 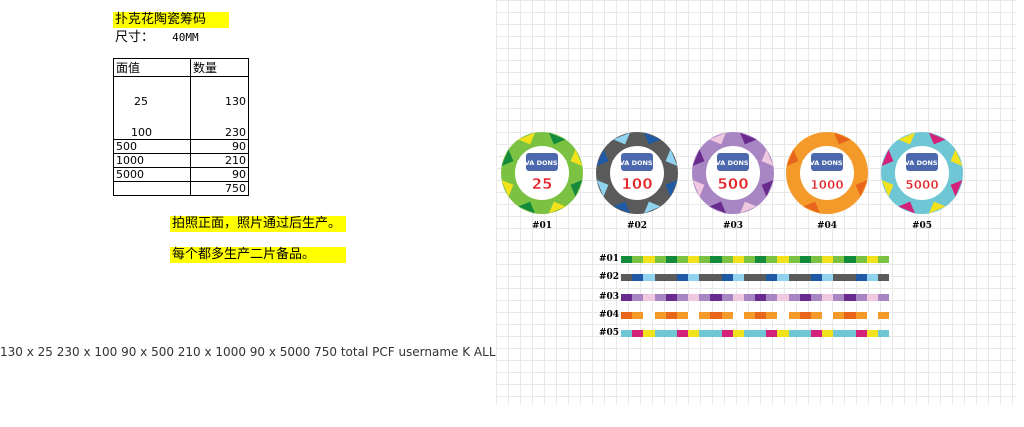 What do you see at coordinates (922, 173) in the screenshot?
I see `poker-chip-5: VIVA DONSEY 5000` at bounding box center [922, 173].